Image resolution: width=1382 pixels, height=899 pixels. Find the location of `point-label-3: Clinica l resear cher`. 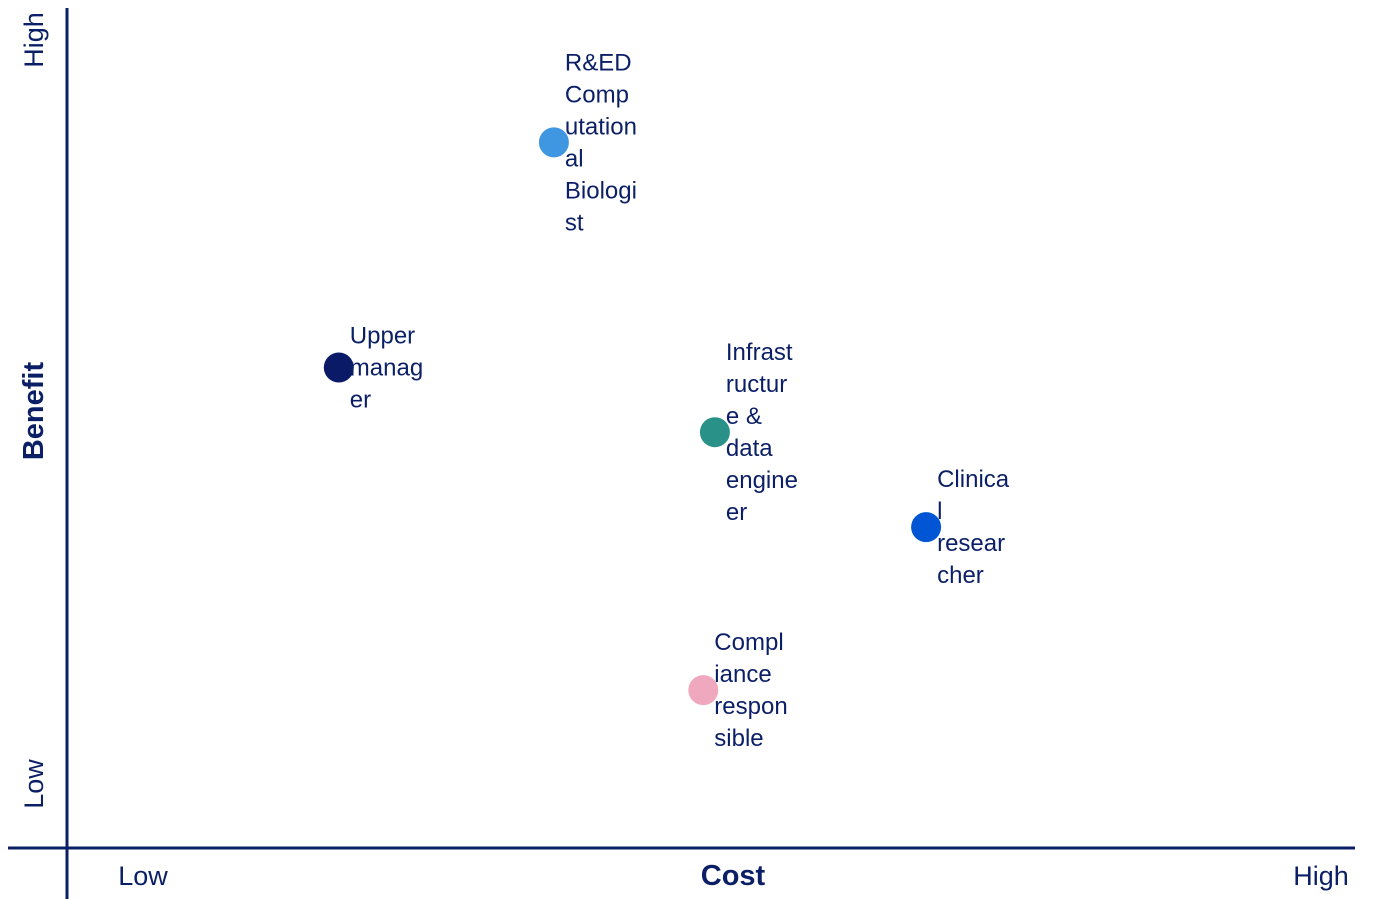

point-label-3: Clinica l resear cher is located at coordinates (973, 527).